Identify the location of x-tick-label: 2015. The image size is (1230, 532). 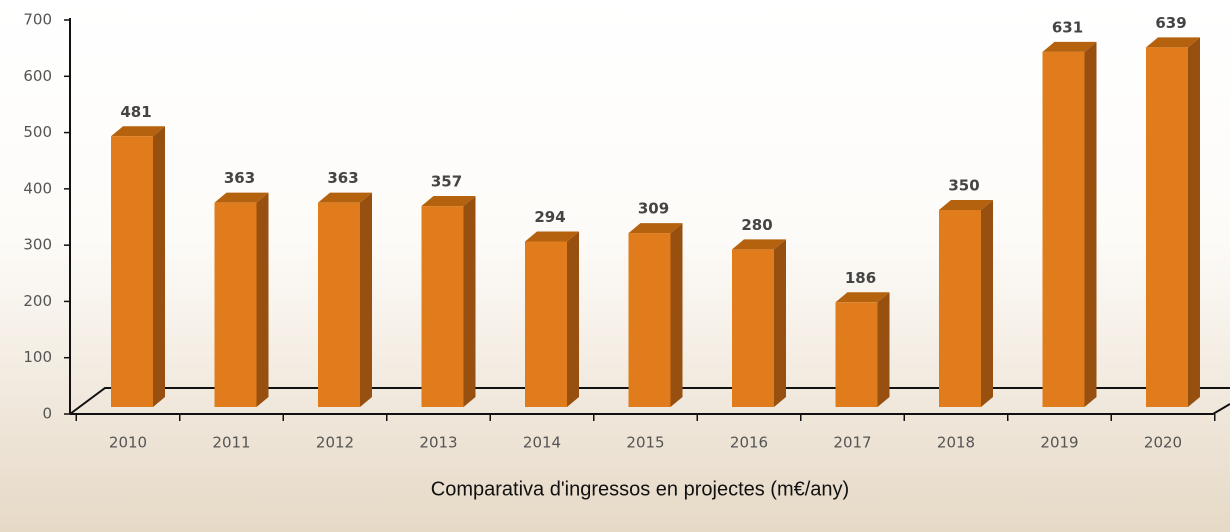
(645, 443).